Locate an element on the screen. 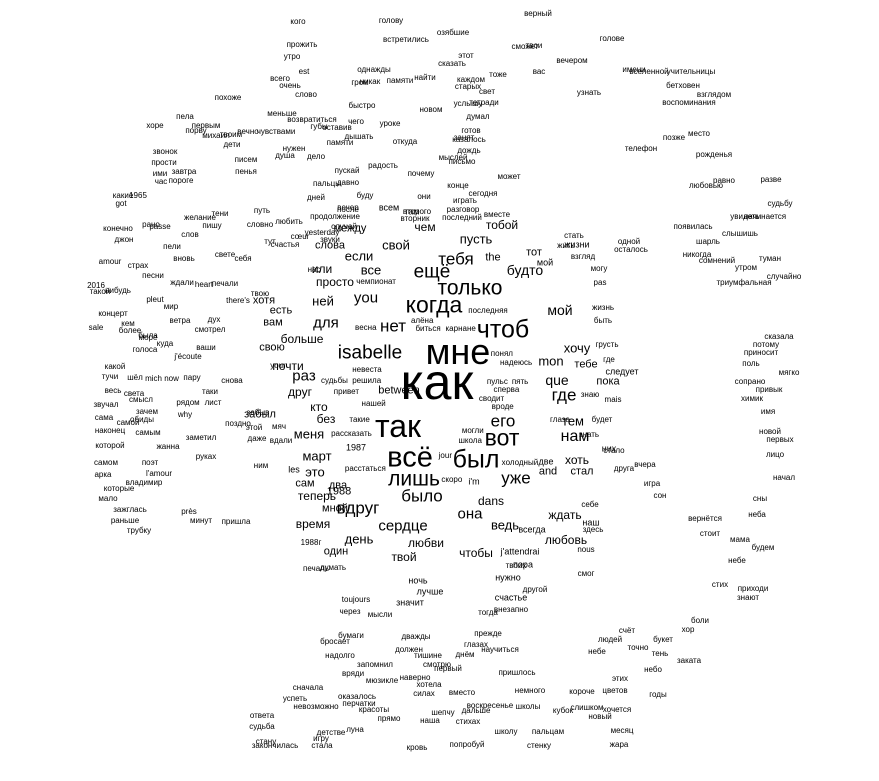  cloud-word: твои is located at coordinates (534, 45).